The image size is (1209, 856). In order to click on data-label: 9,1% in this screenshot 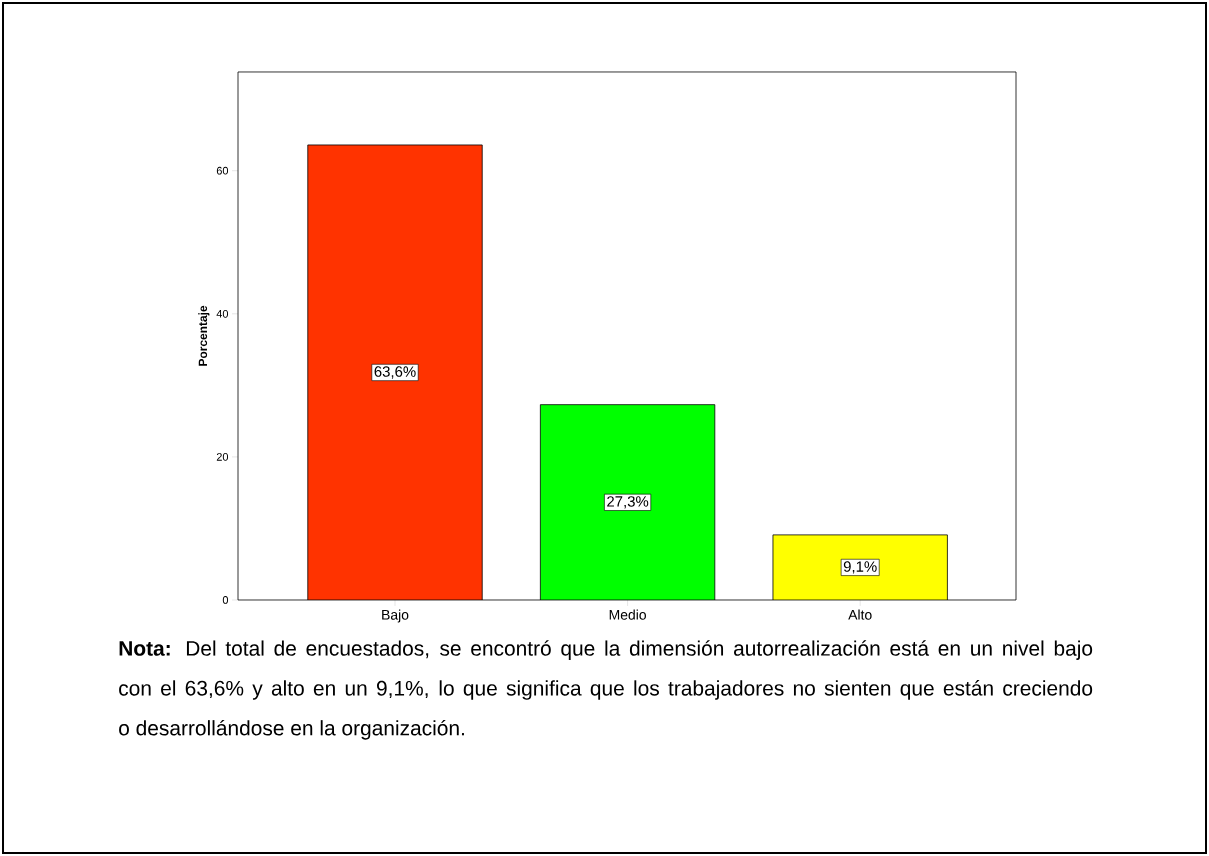, I will do `click(860, 567)`.